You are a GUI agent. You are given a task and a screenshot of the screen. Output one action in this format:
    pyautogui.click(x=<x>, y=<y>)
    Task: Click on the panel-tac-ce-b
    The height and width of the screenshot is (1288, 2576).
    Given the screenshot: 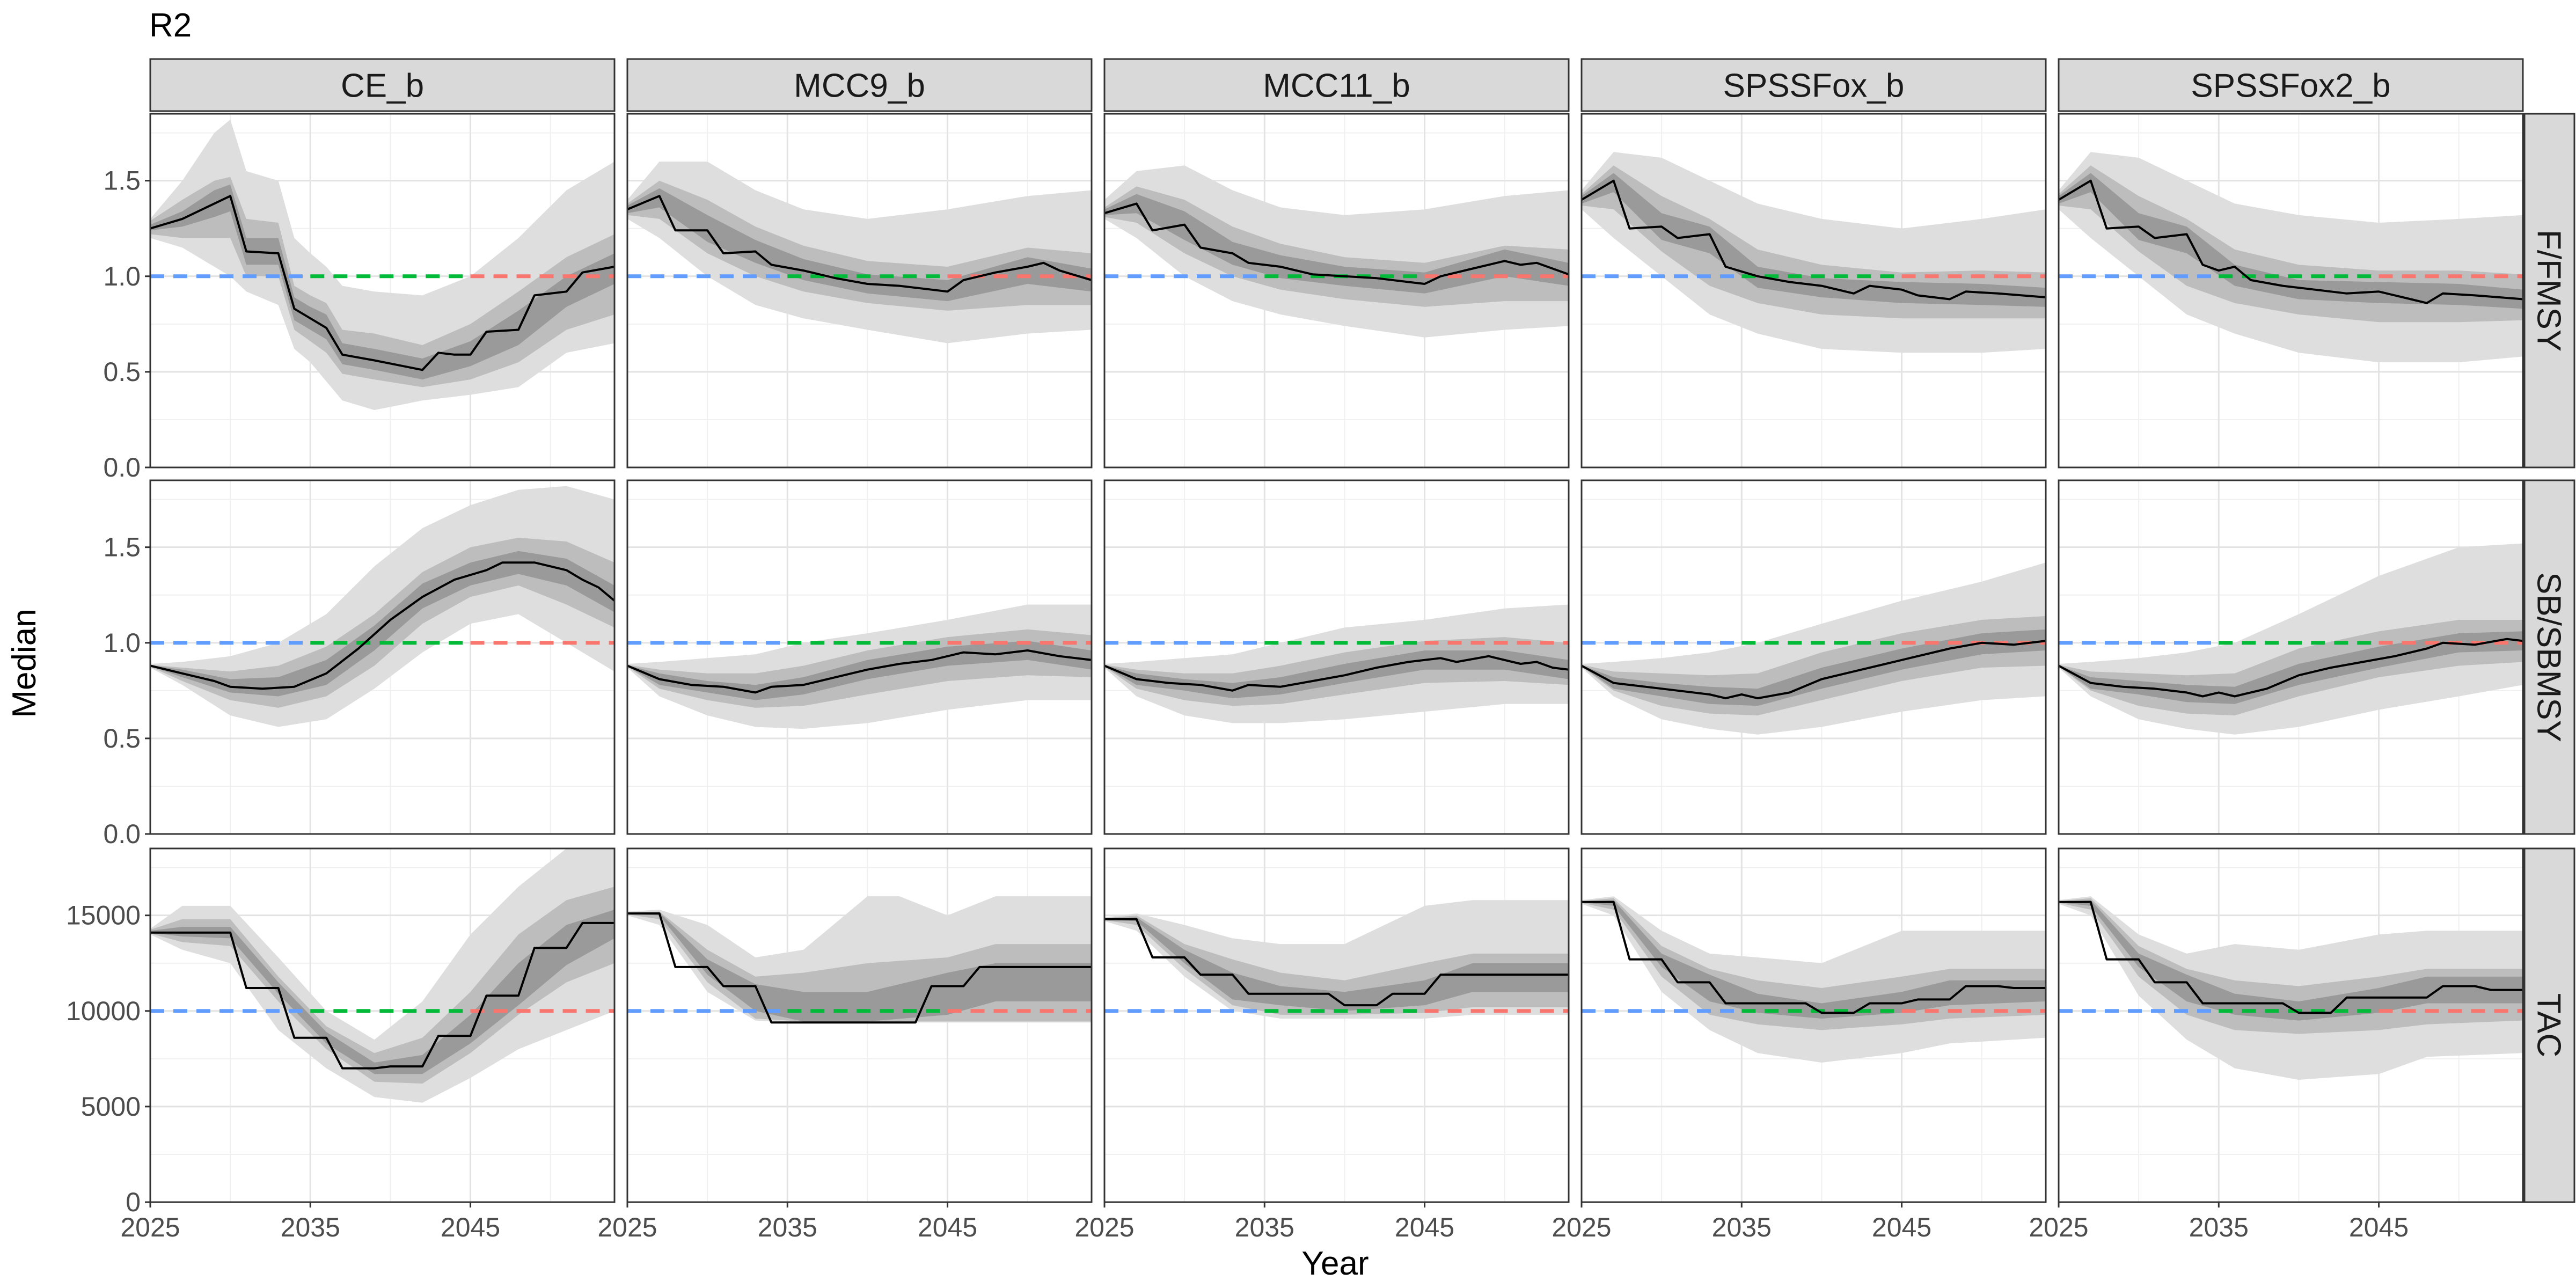 What is the action you would take?
    pyautogui.click(x=382, y=1025)
    